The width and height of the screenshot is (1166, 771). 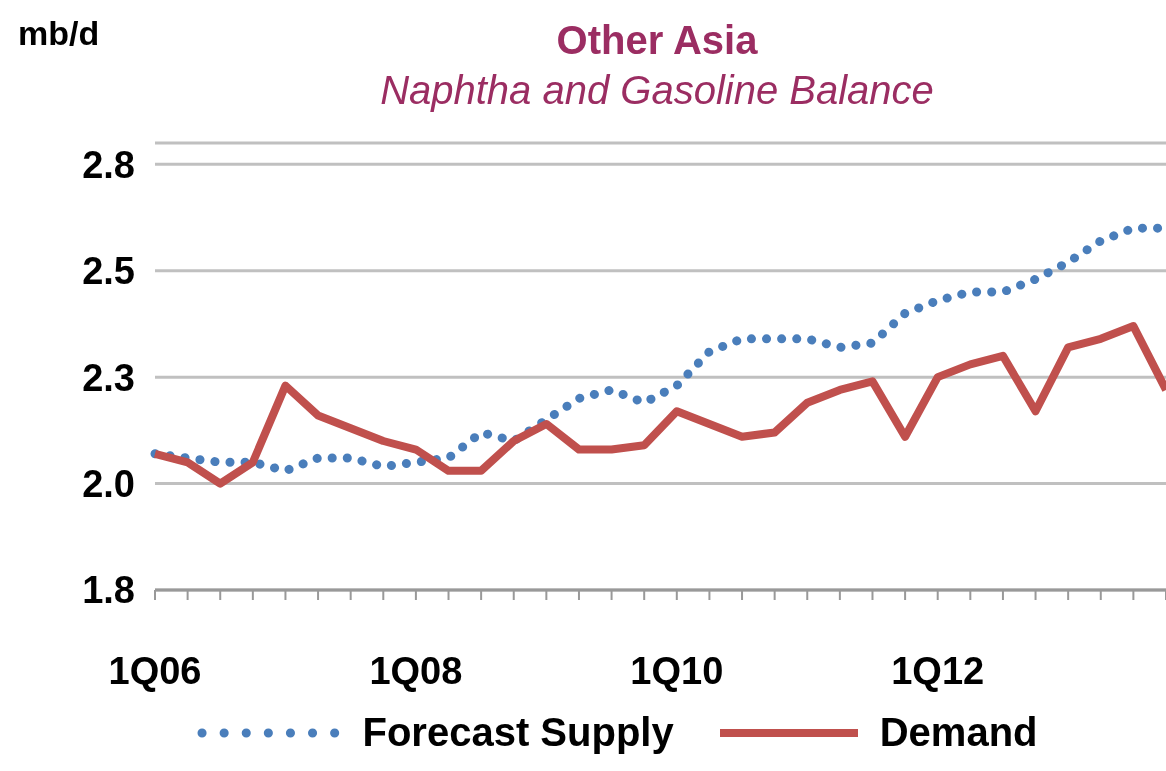 What do you see at coordinates (938, 670) in the screenshot?
I see `x-tick-label: 1Q12` at bounding box center [938, 670].